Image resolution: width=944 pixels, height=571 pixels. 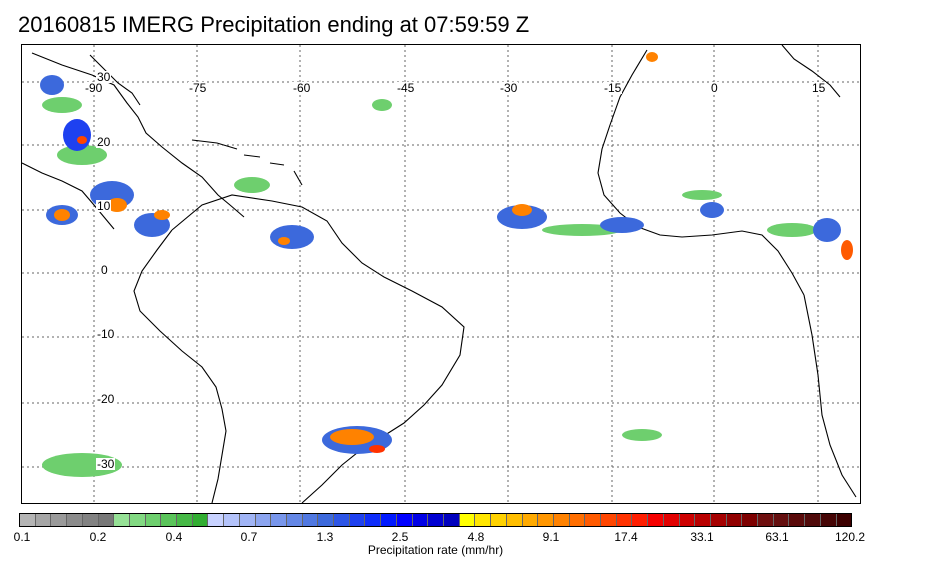 I want to click on lat-label: -10, so click(x=106, y=334).